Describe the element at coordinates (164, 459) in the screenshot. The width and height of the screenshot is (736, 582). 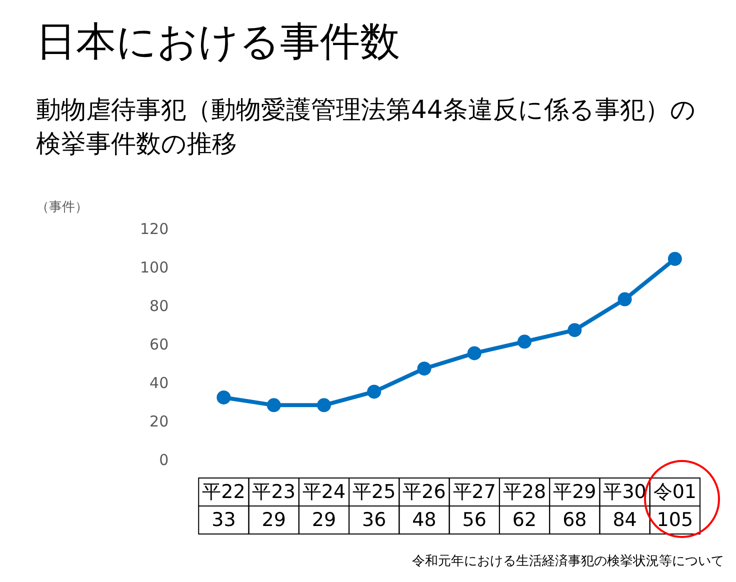
I see `y-tick-label: 0` at that location.